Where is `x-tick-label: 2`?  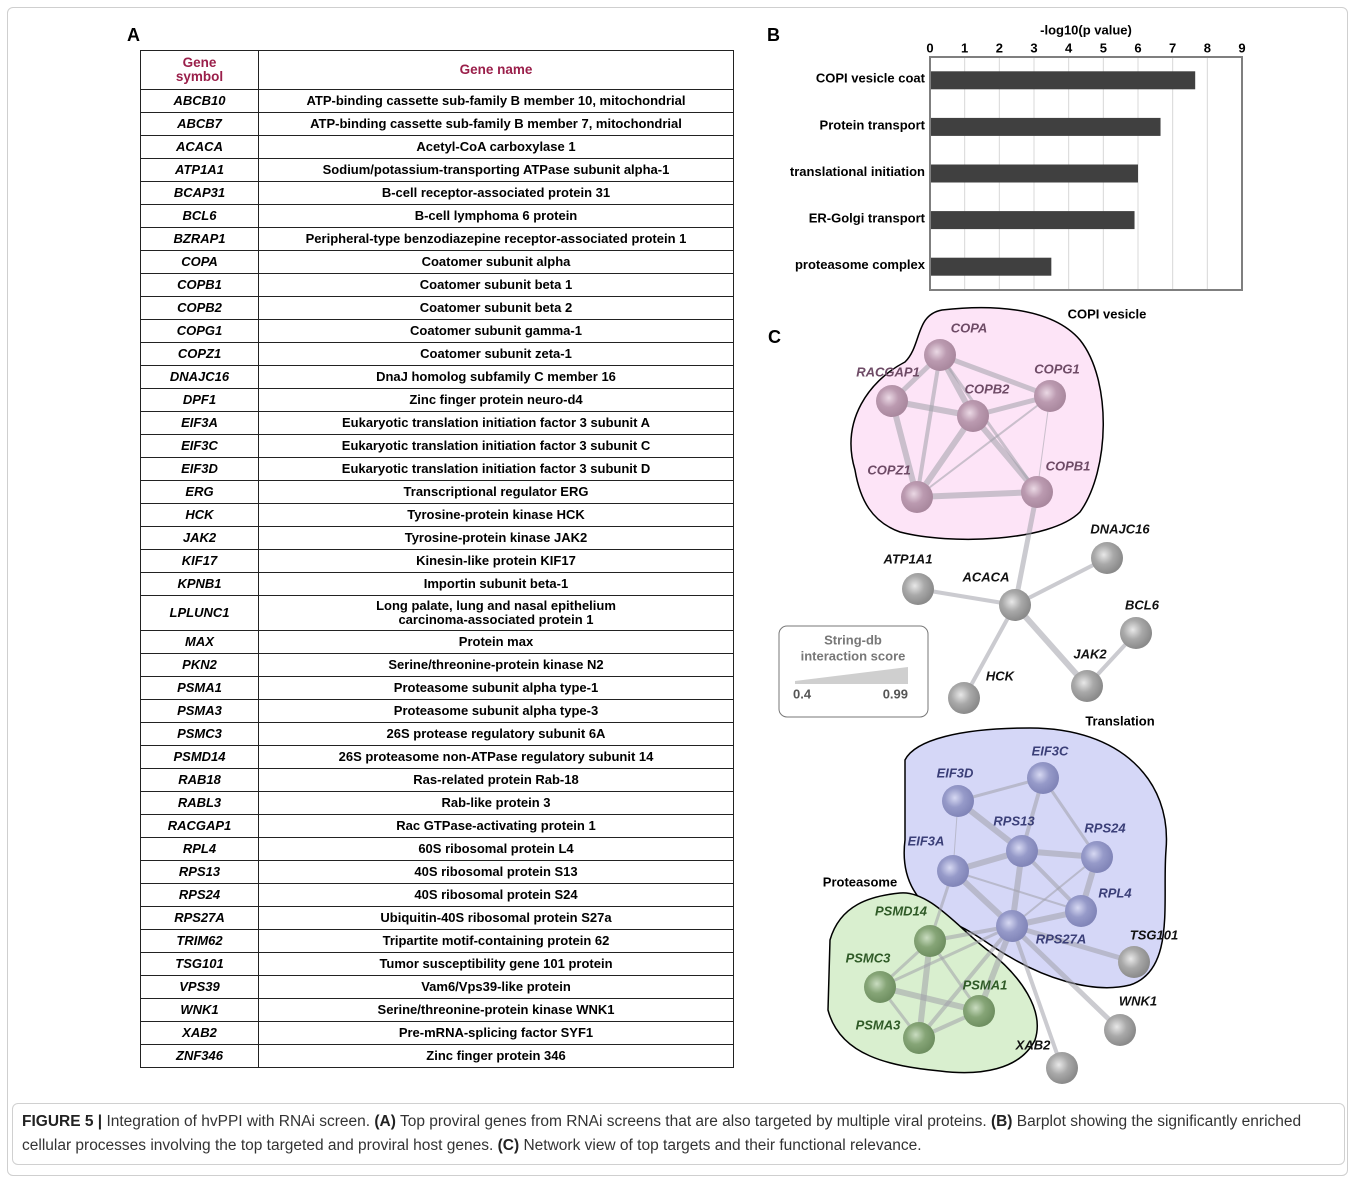
x-tick-label: 2 is located at coordinates (999, 47).